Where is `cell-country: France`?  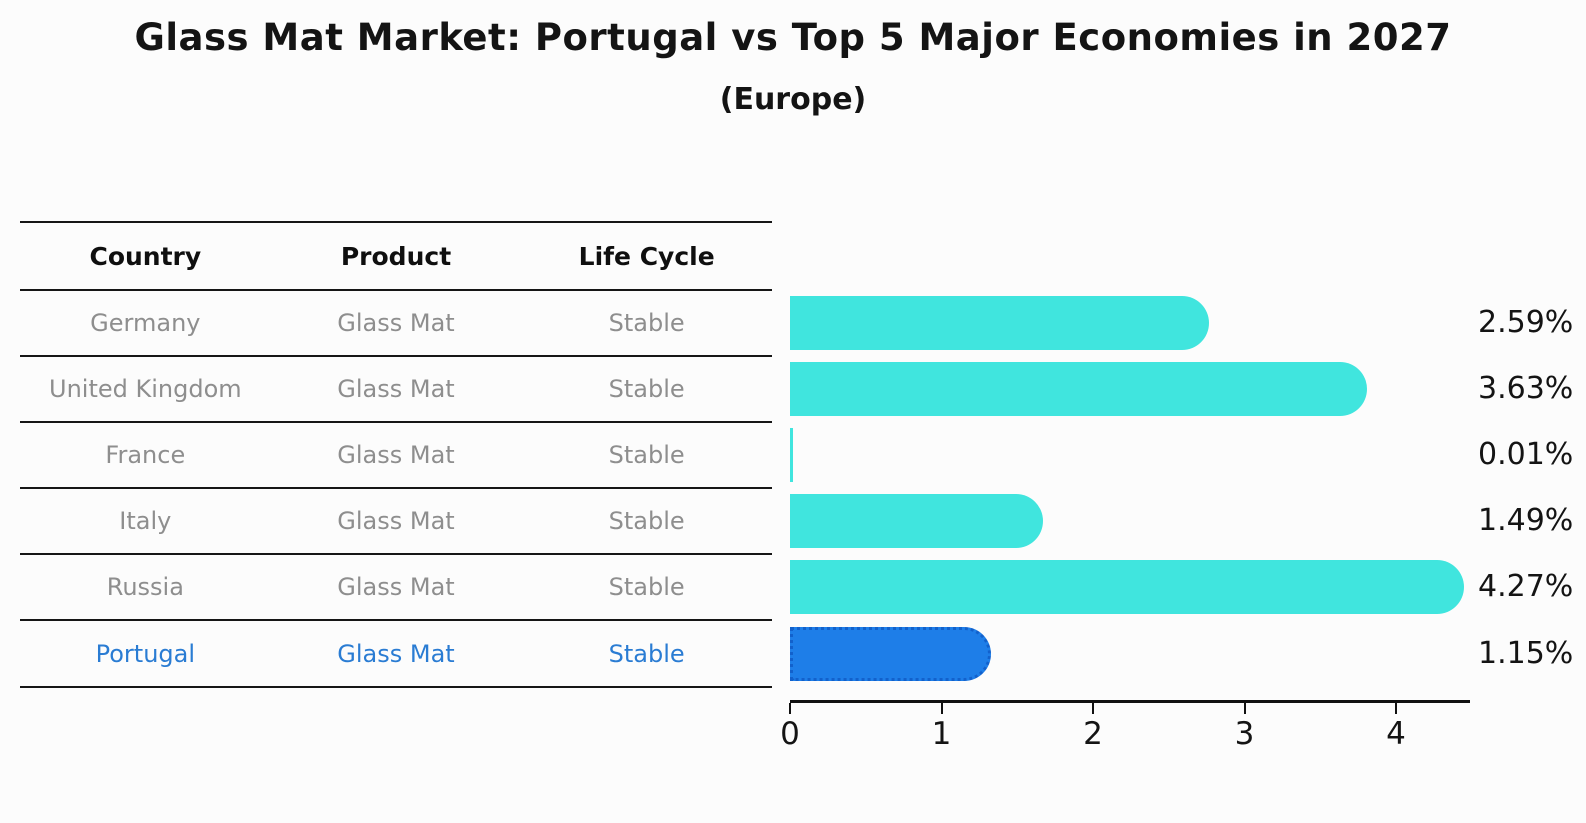 cell-country: France is located at coordinates (145, 455).